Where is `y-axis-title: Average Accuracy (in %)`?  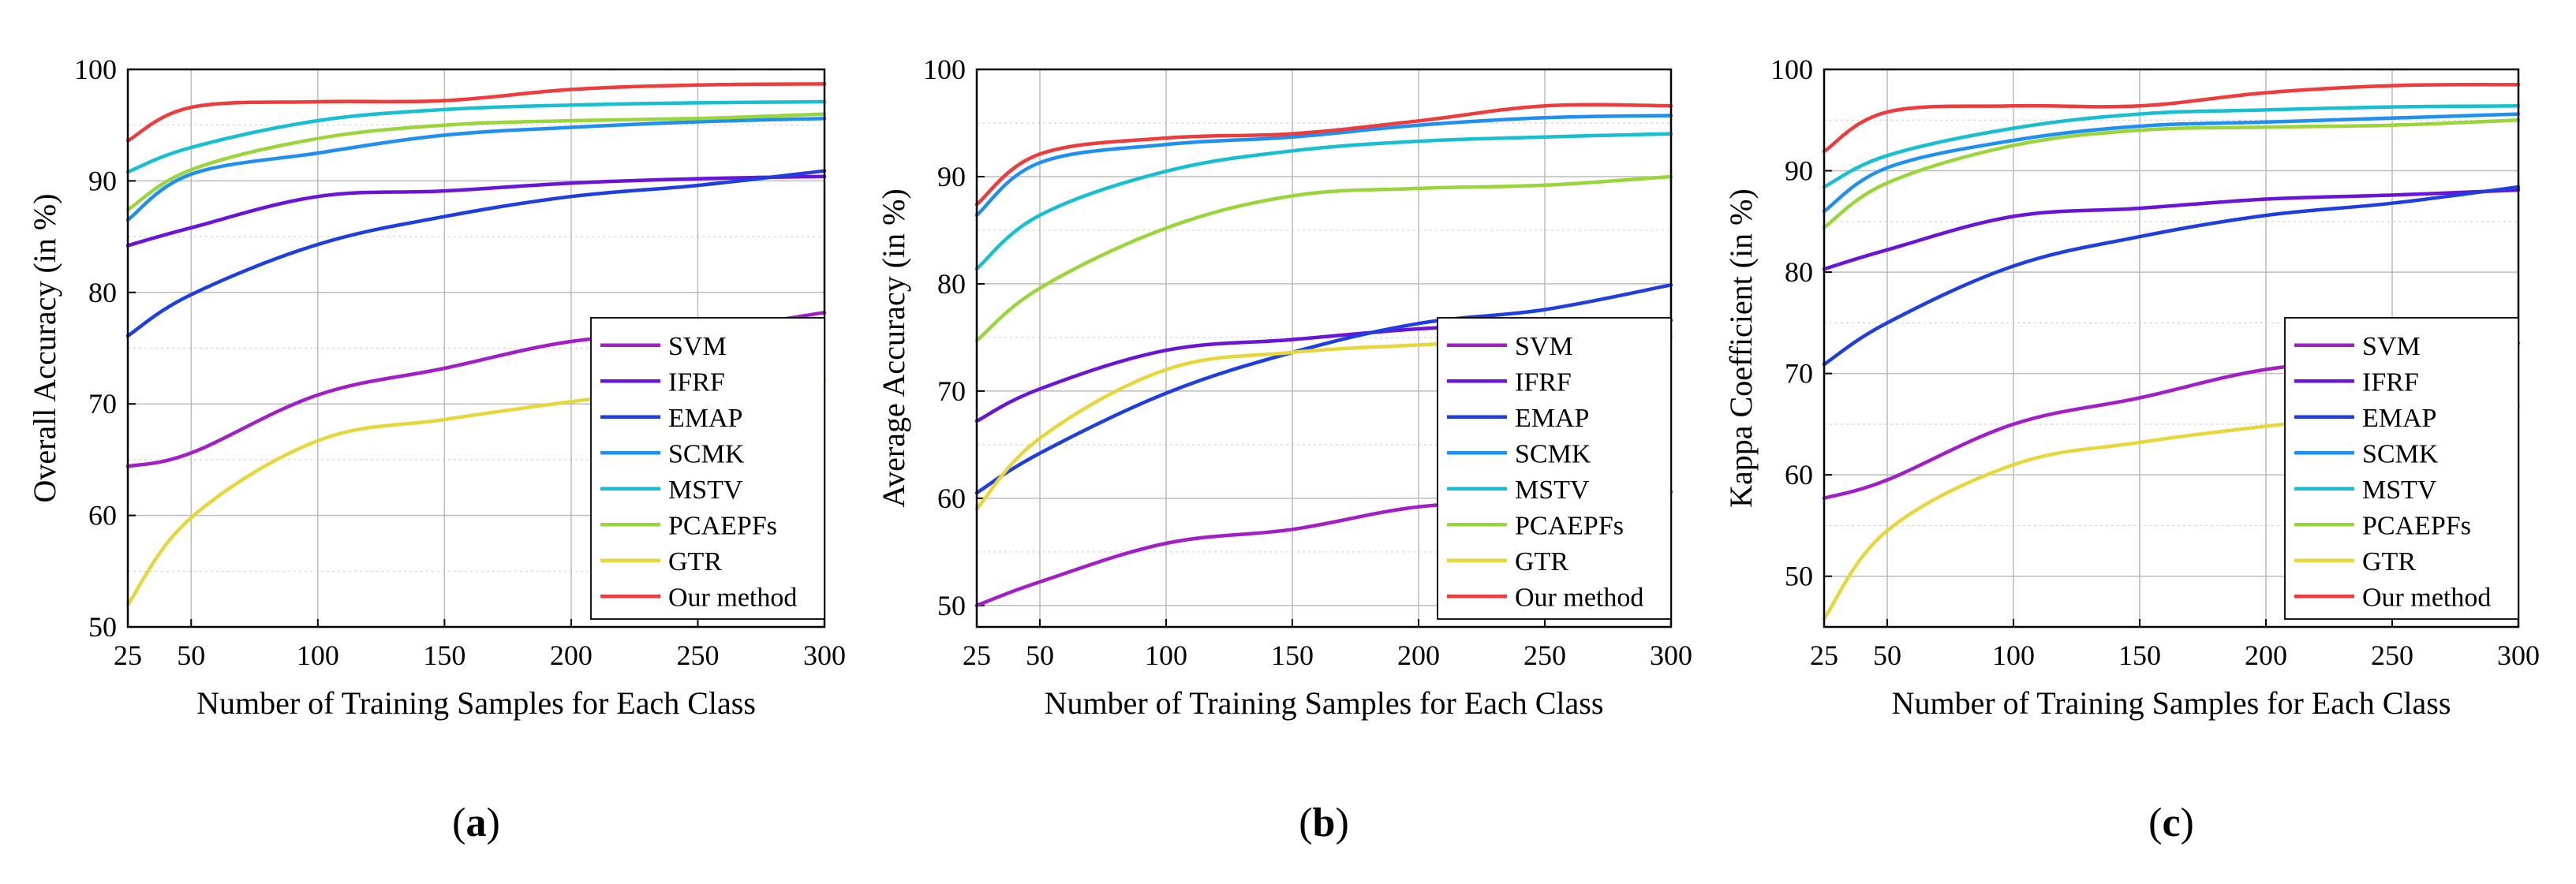 y-axis-title: Average Accuracy (in %) is located at coordinates (893, 348).